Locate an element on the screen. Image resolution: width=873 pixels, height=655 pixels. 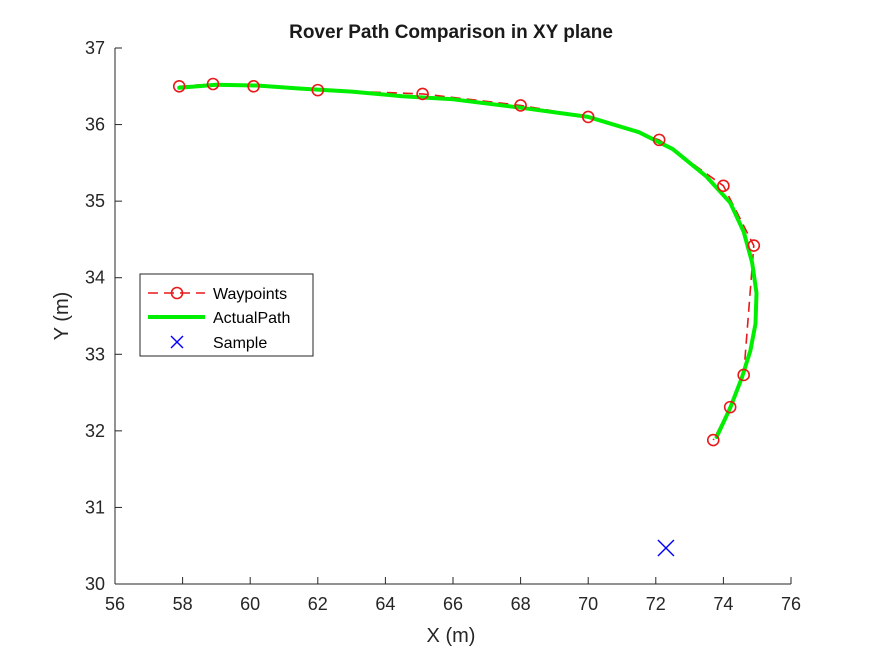
y-tick-label: 30 is located at coordinates (95, 584).